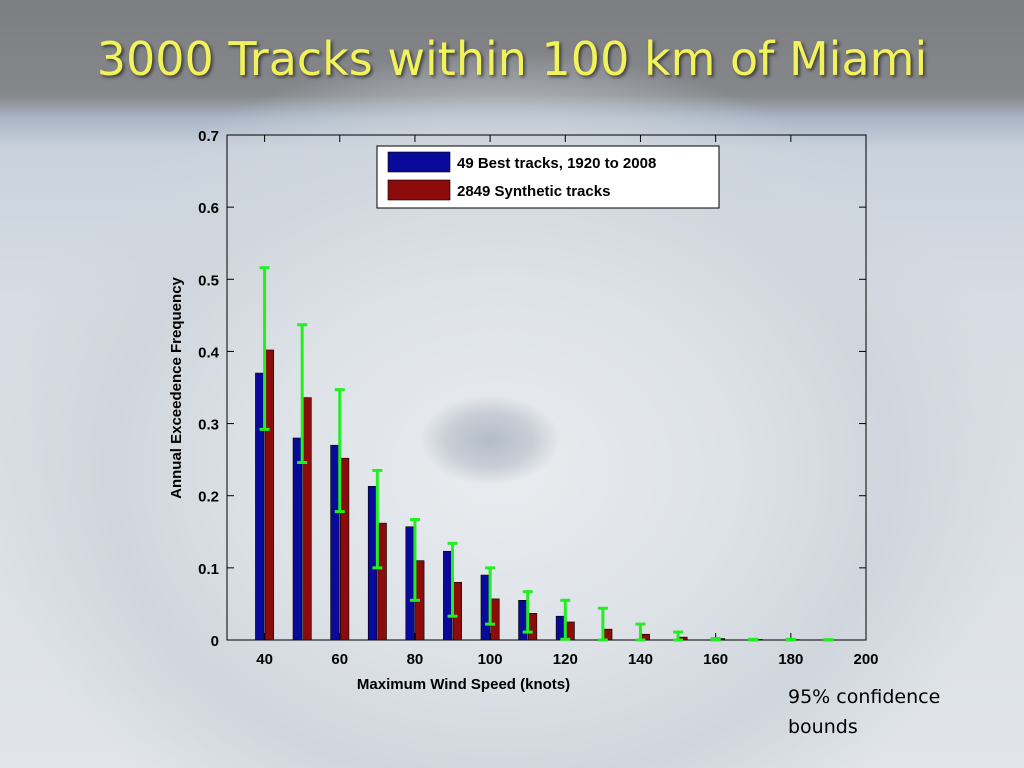 This screenshot has width=1024, height=768. What do you see at coordinates (715, 659) in the screenshot?
I see `x-tick-label: 160` at bounding box center [715, 659].